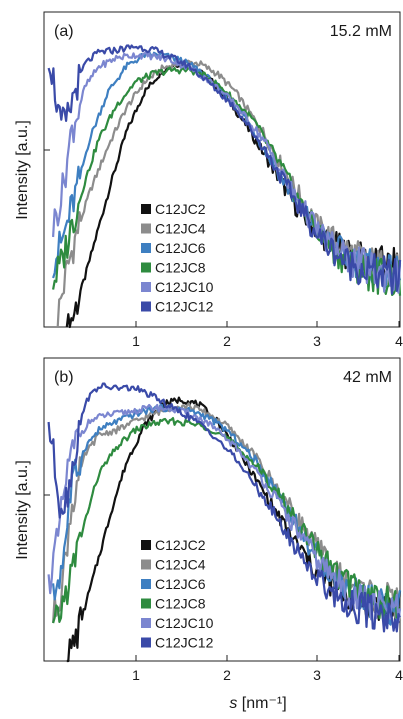 The image size is (403, 719). I want to click on x-axis-label: s [nm⁻¹], so click(257, 703).